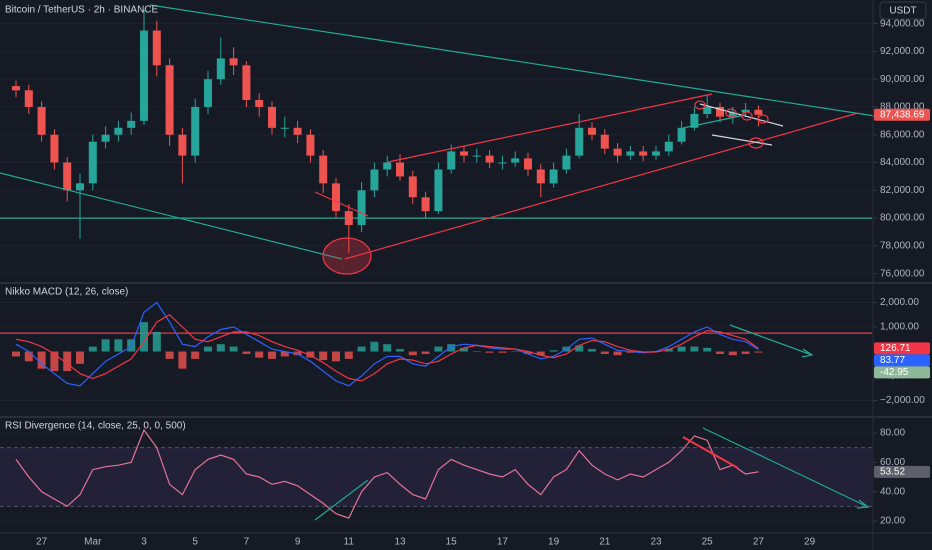 The height and width of the screenshot is (550, 932). What do you see at coordinates (756, 143) in the screenshot?
I see `marker-circle` at bounding box center [756, 143].